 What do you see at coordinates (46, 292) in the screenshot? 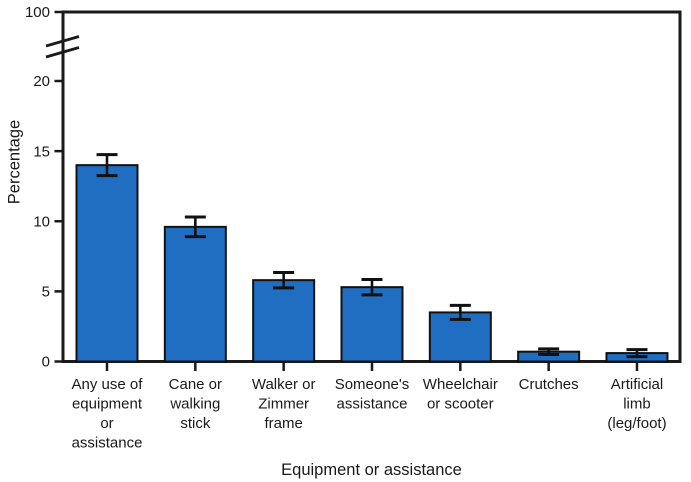
I see `y-tick-label: 5` at bounding box center [46, 292].